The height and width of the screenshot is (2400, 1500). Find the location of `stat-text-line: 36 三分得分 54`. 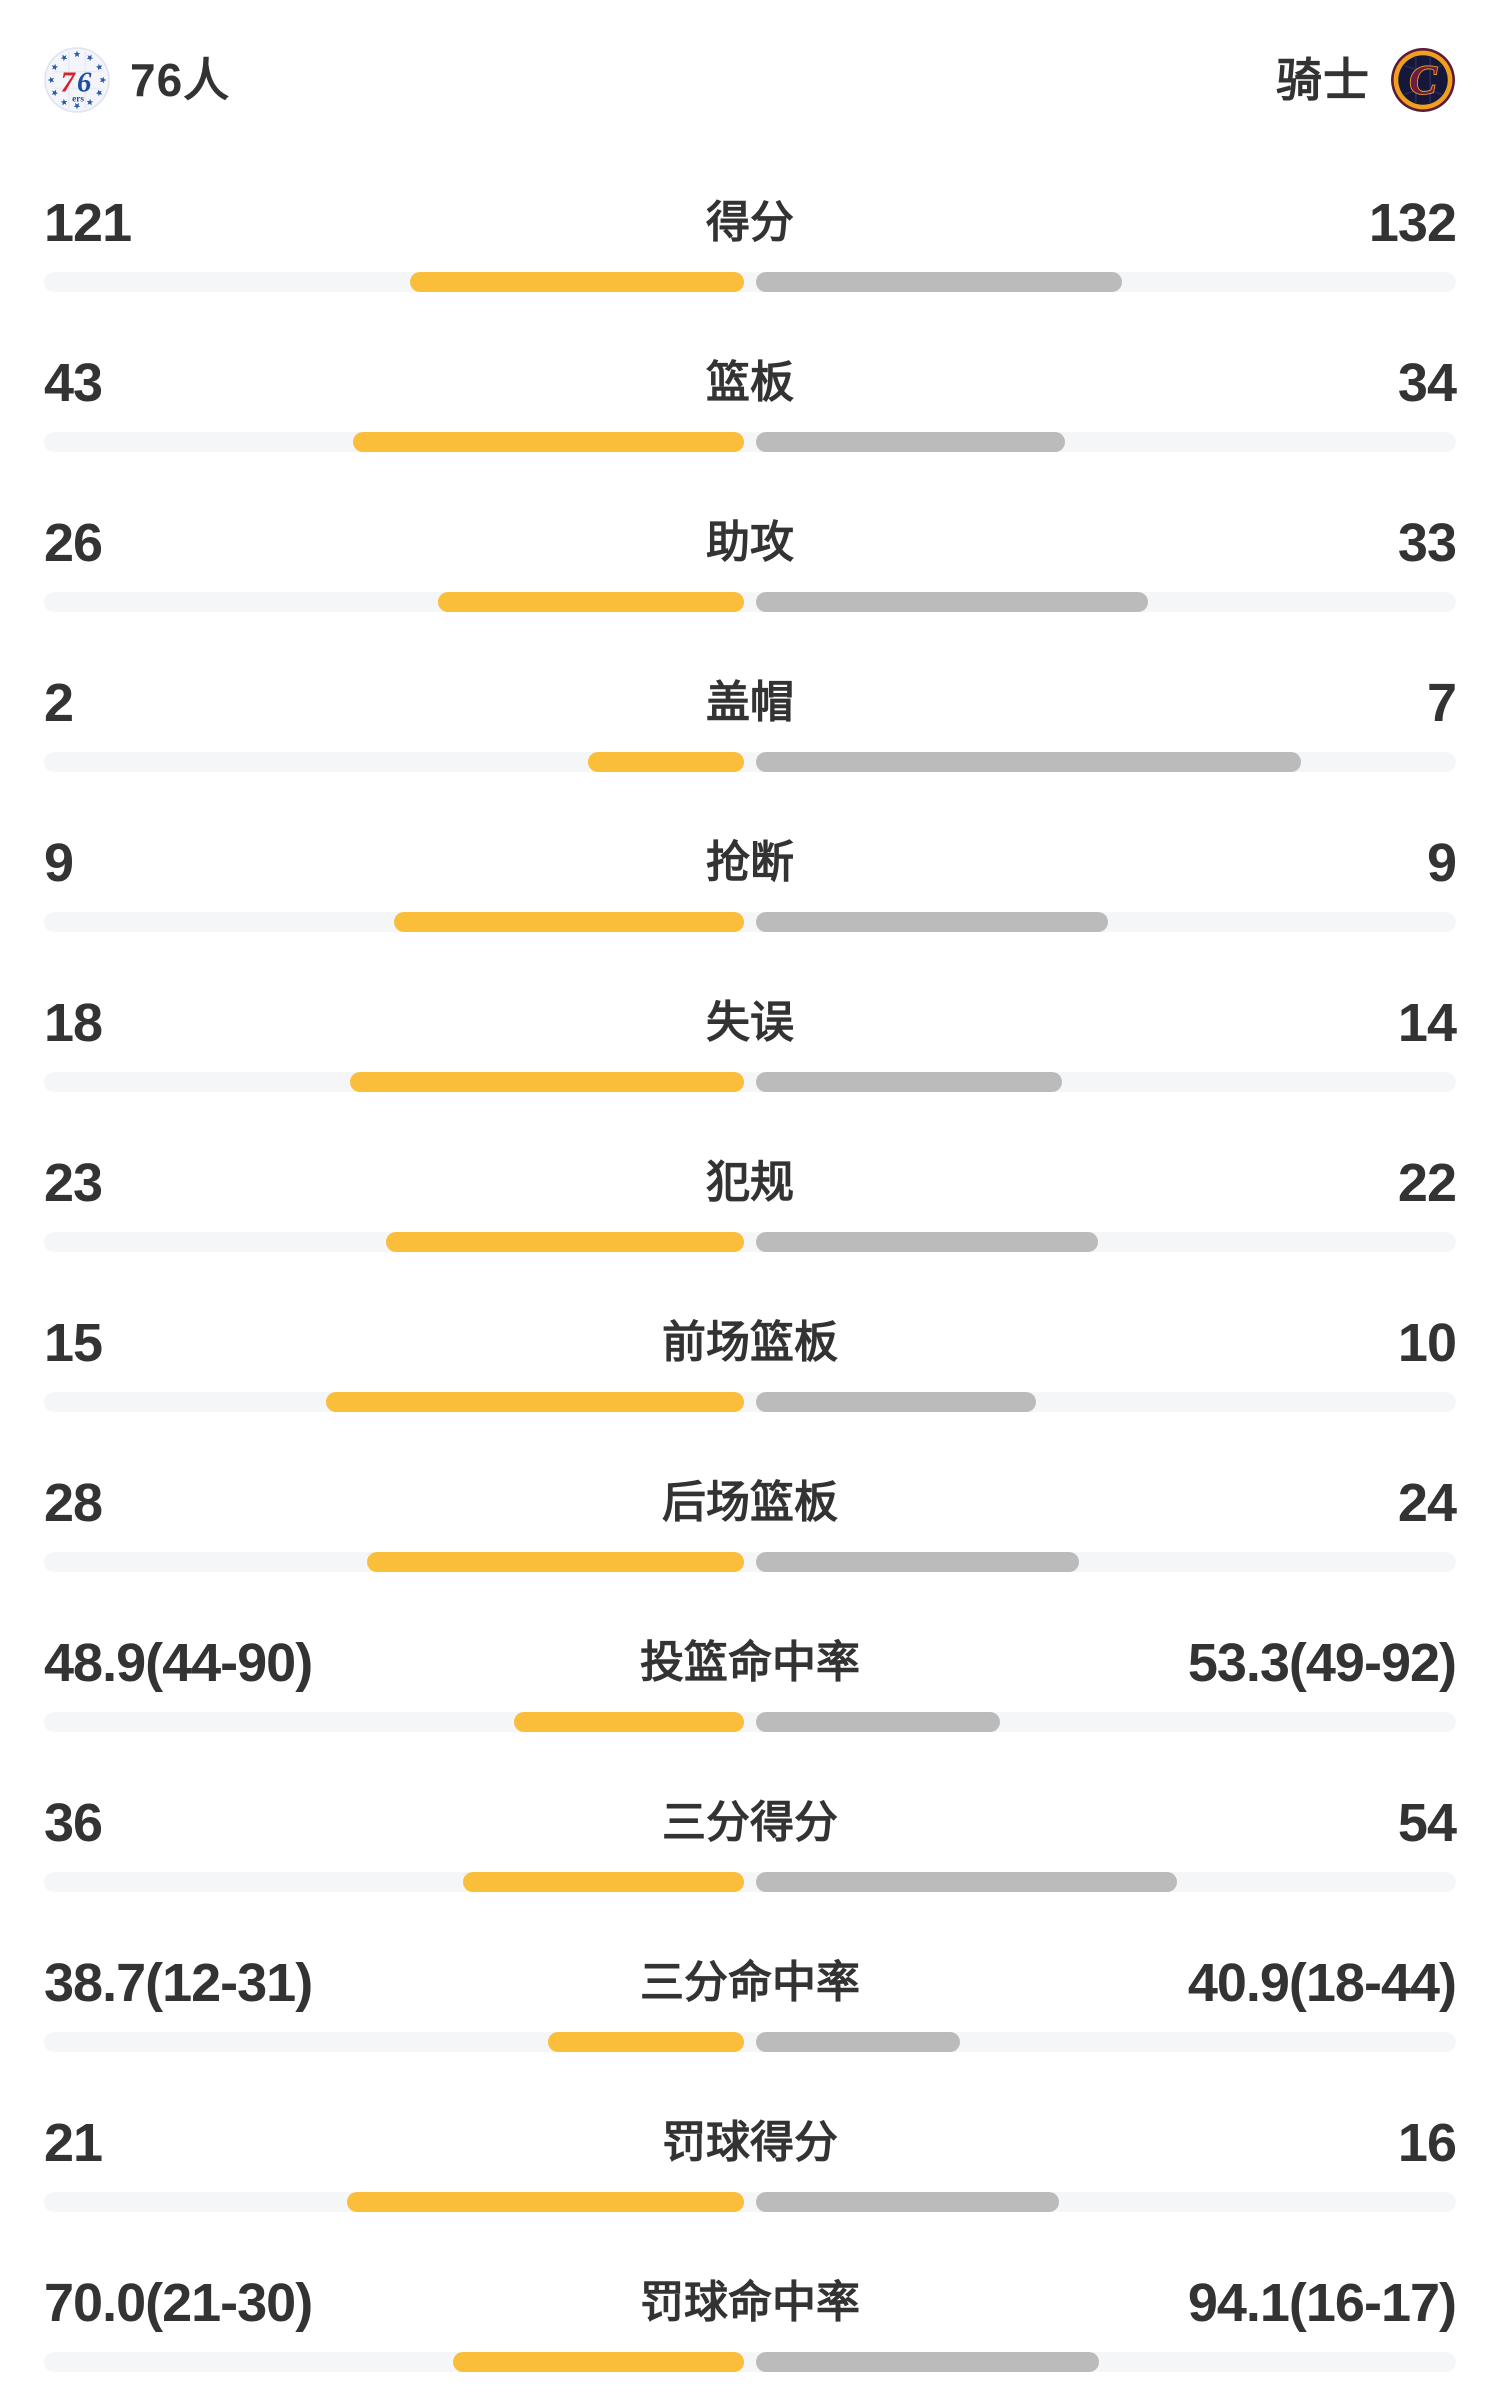

stat-text-line: 36 三分得分 54 is located at coordinates (750, 1823).